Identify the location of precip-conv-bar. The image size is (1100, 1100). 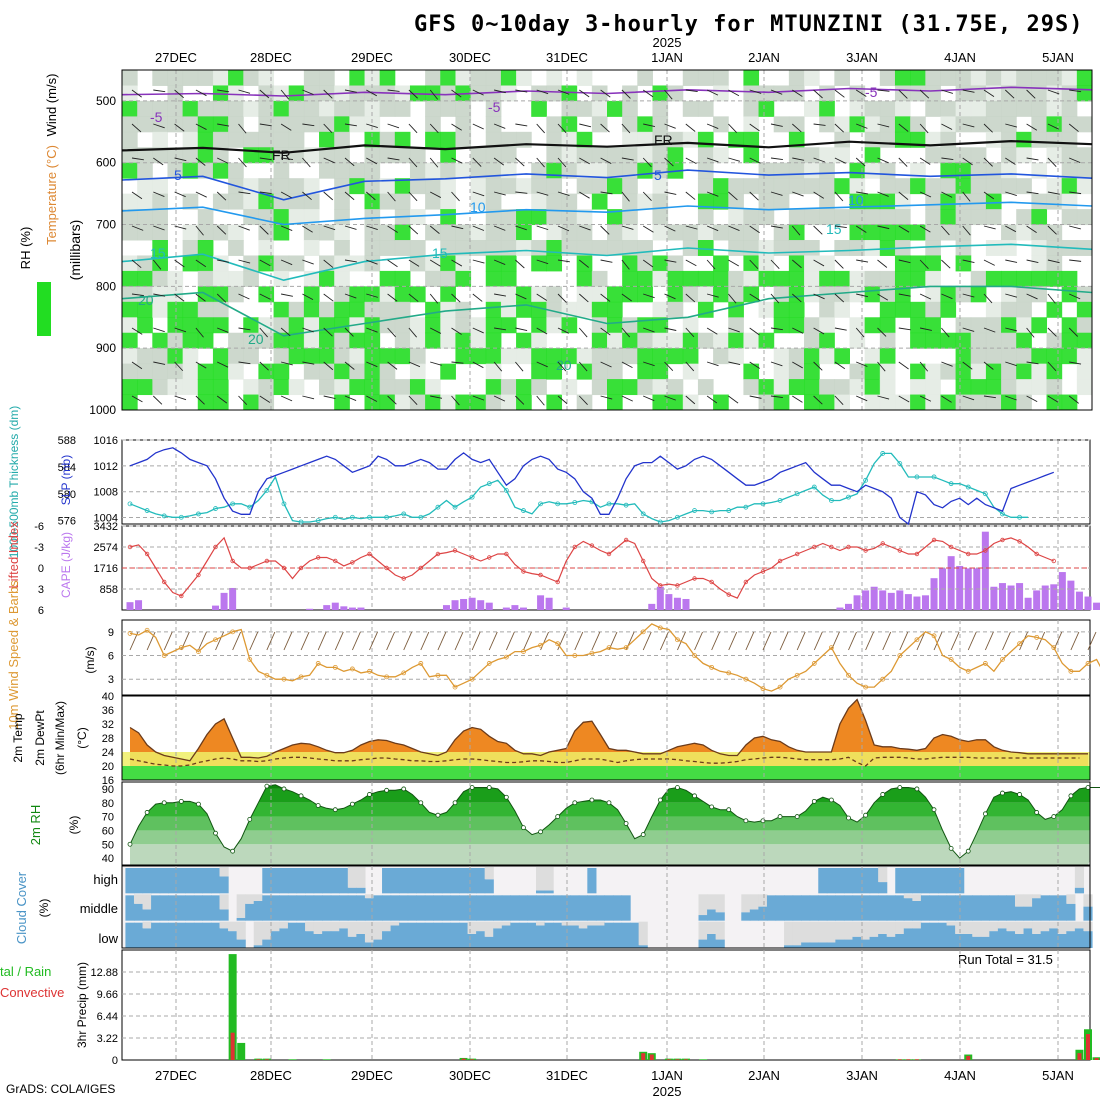
(908, 1059).